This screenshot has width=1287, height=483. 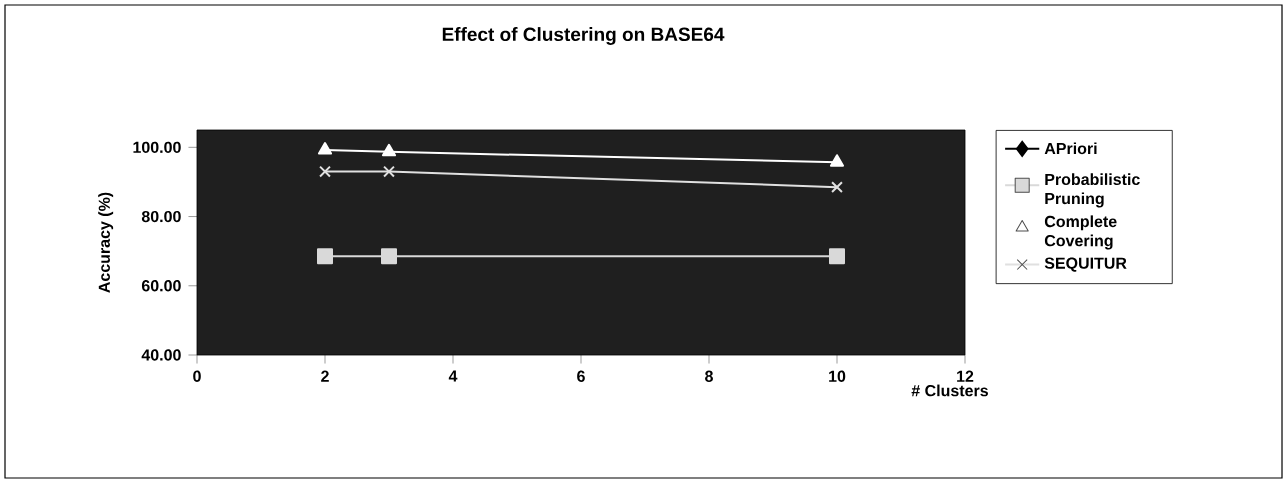 What do you see at coordinates (581, 376) in the screenshot?
I see `x-tick-label: 6` at bounding box center [581, 376].